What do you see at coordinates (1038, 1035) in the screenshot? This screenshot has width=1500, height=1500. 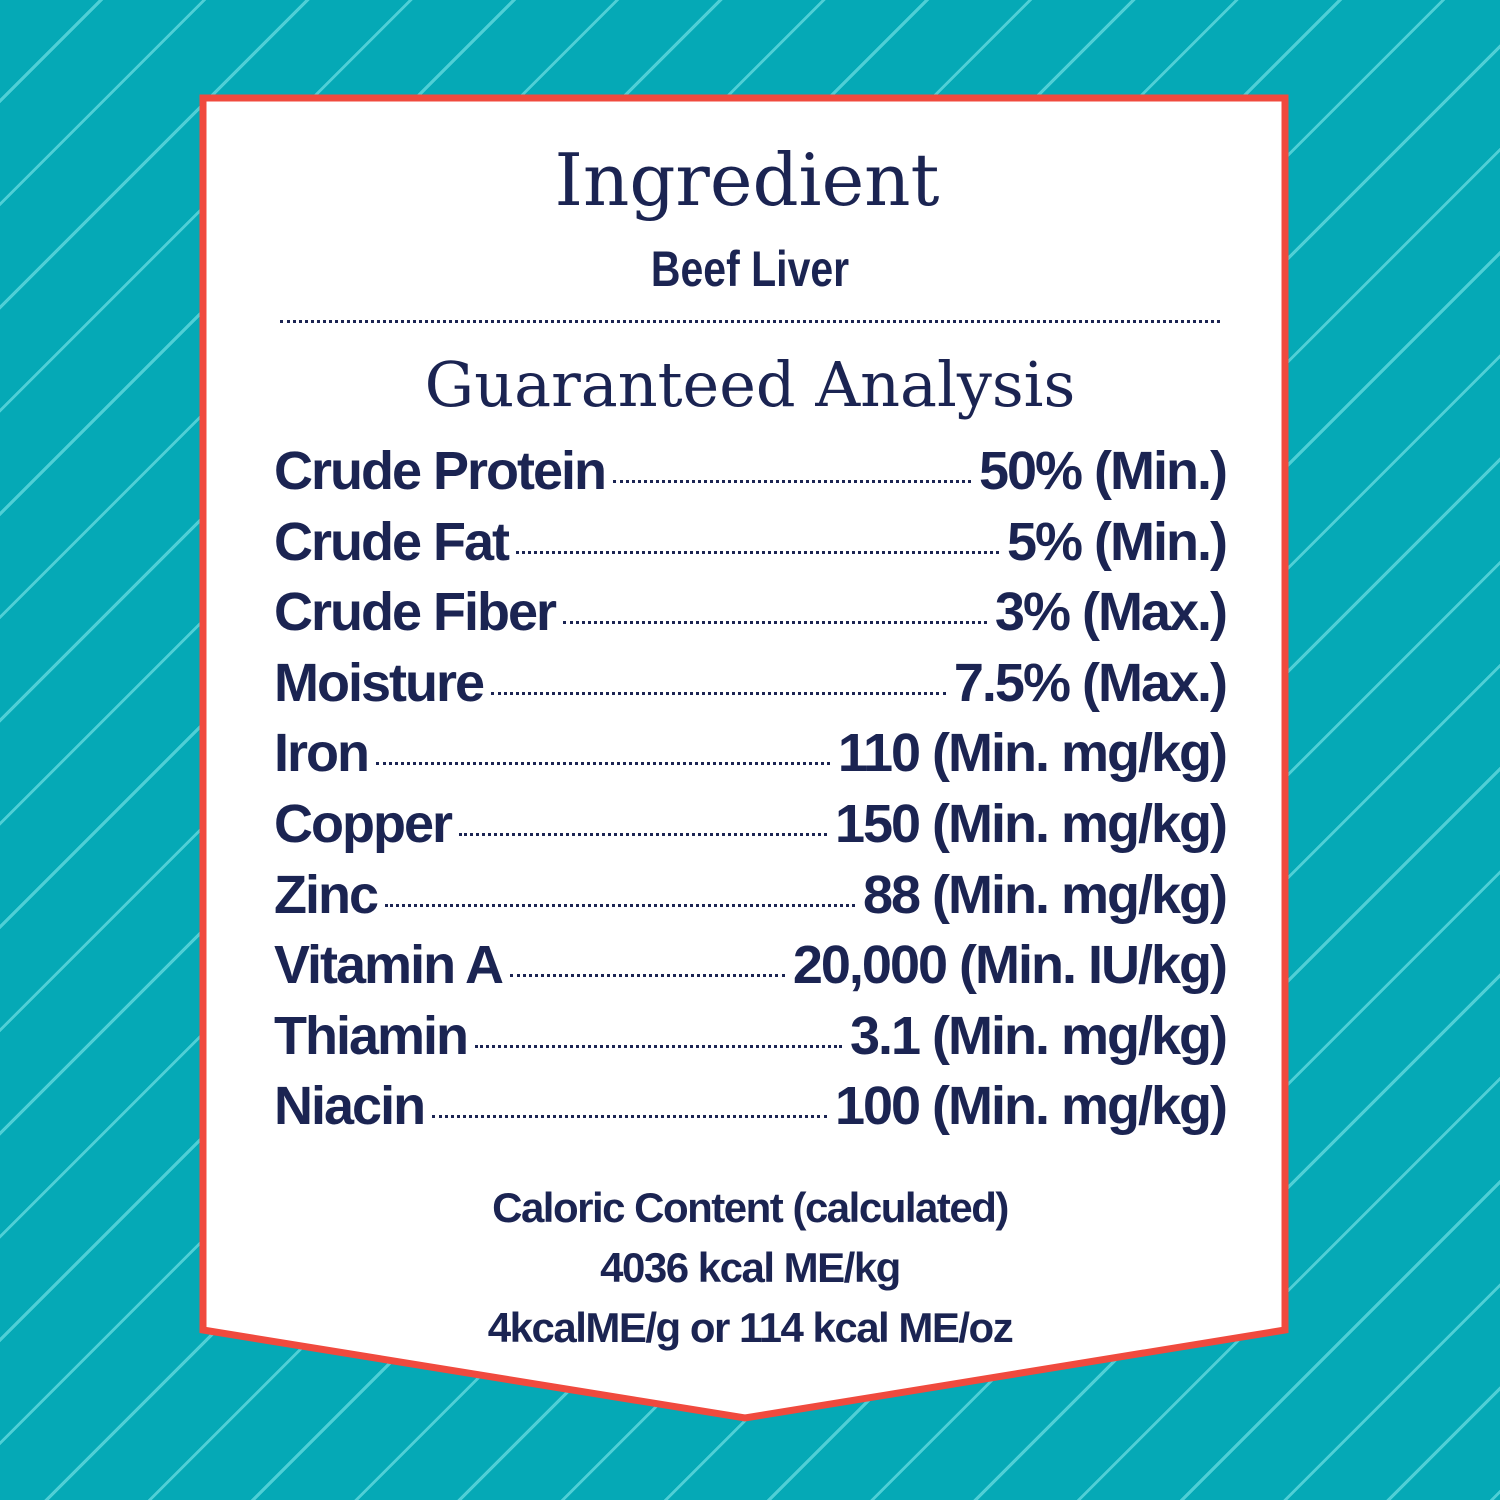 I see `nutrient-value: 3.1 (Min. mg/kg)` at bounding box center [1038, 1035].